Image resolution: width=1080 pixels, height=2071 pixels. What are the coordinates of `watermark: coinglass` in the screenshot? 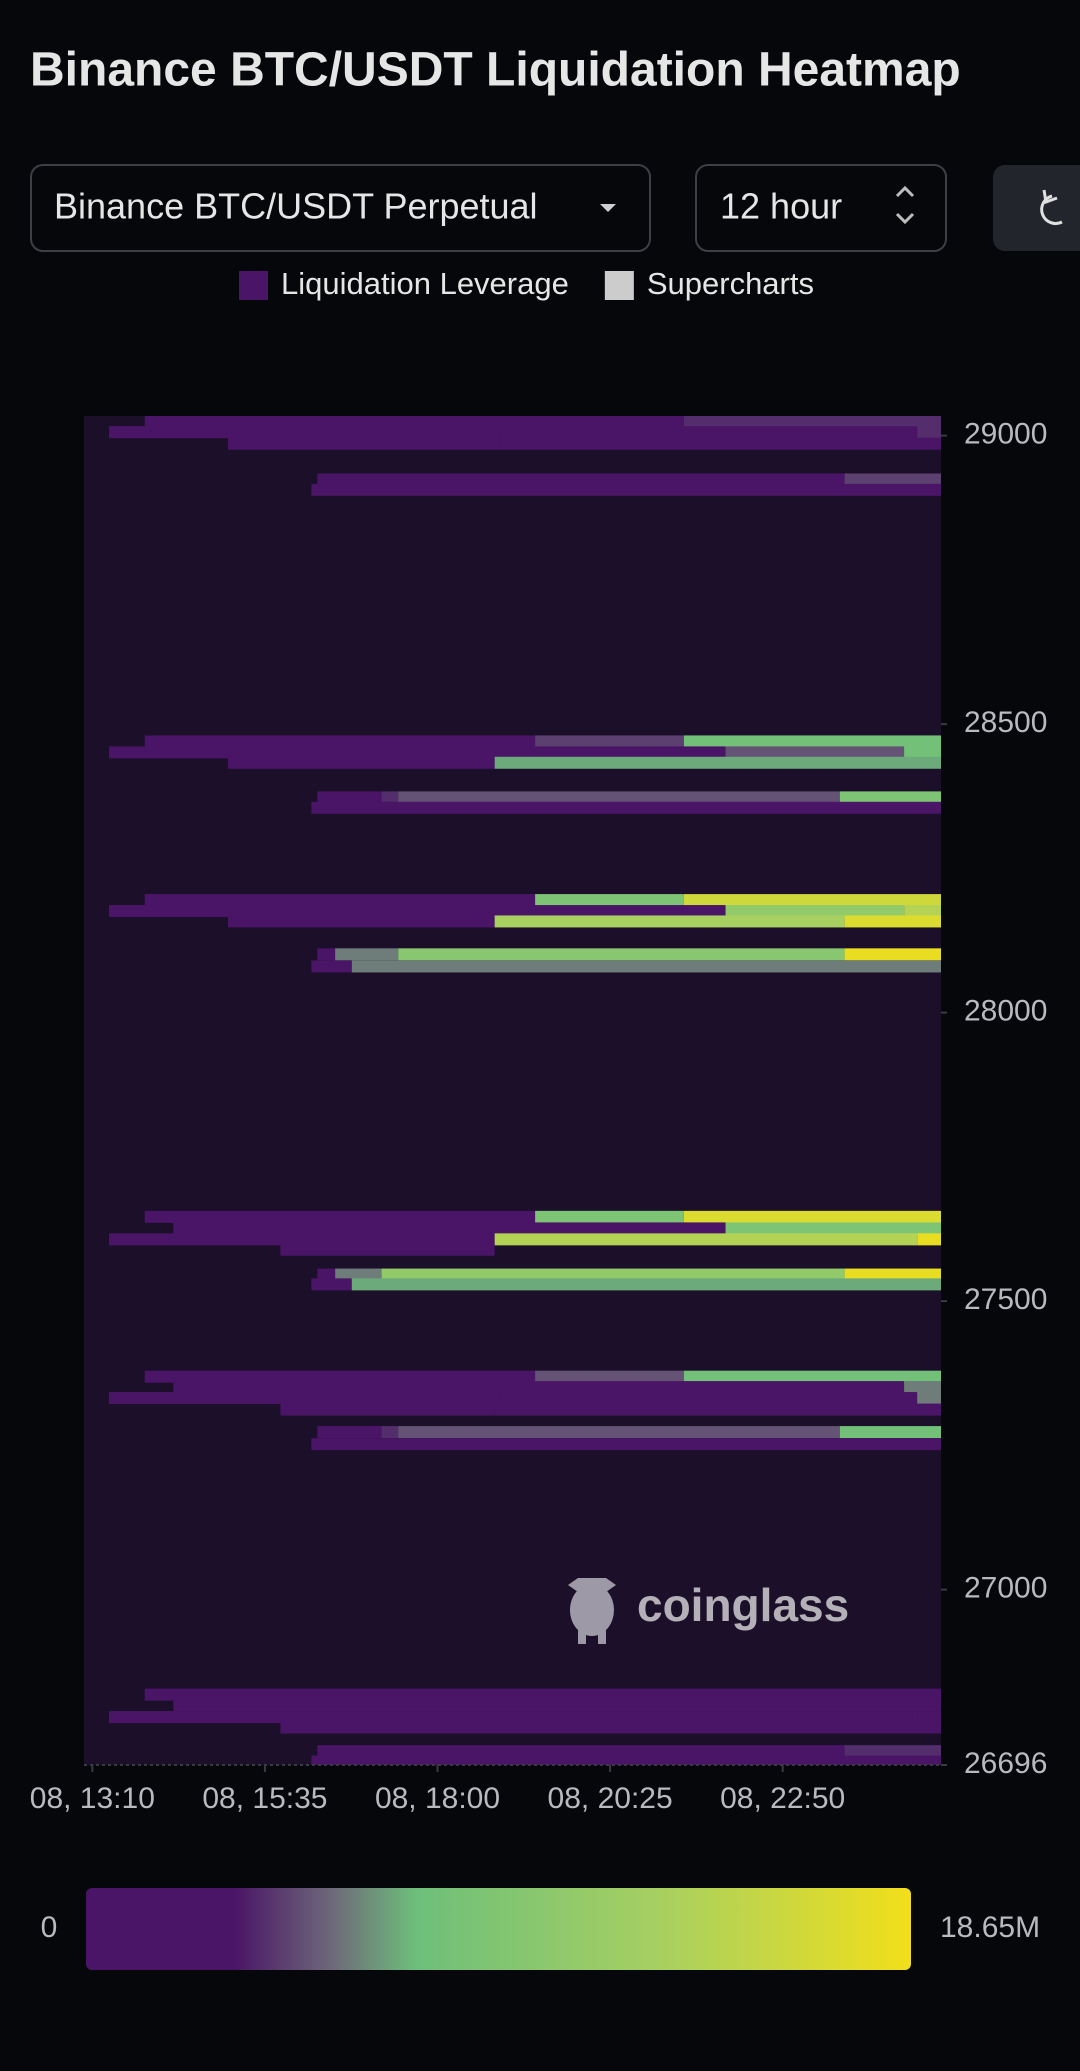 It's located at (708, 1611).